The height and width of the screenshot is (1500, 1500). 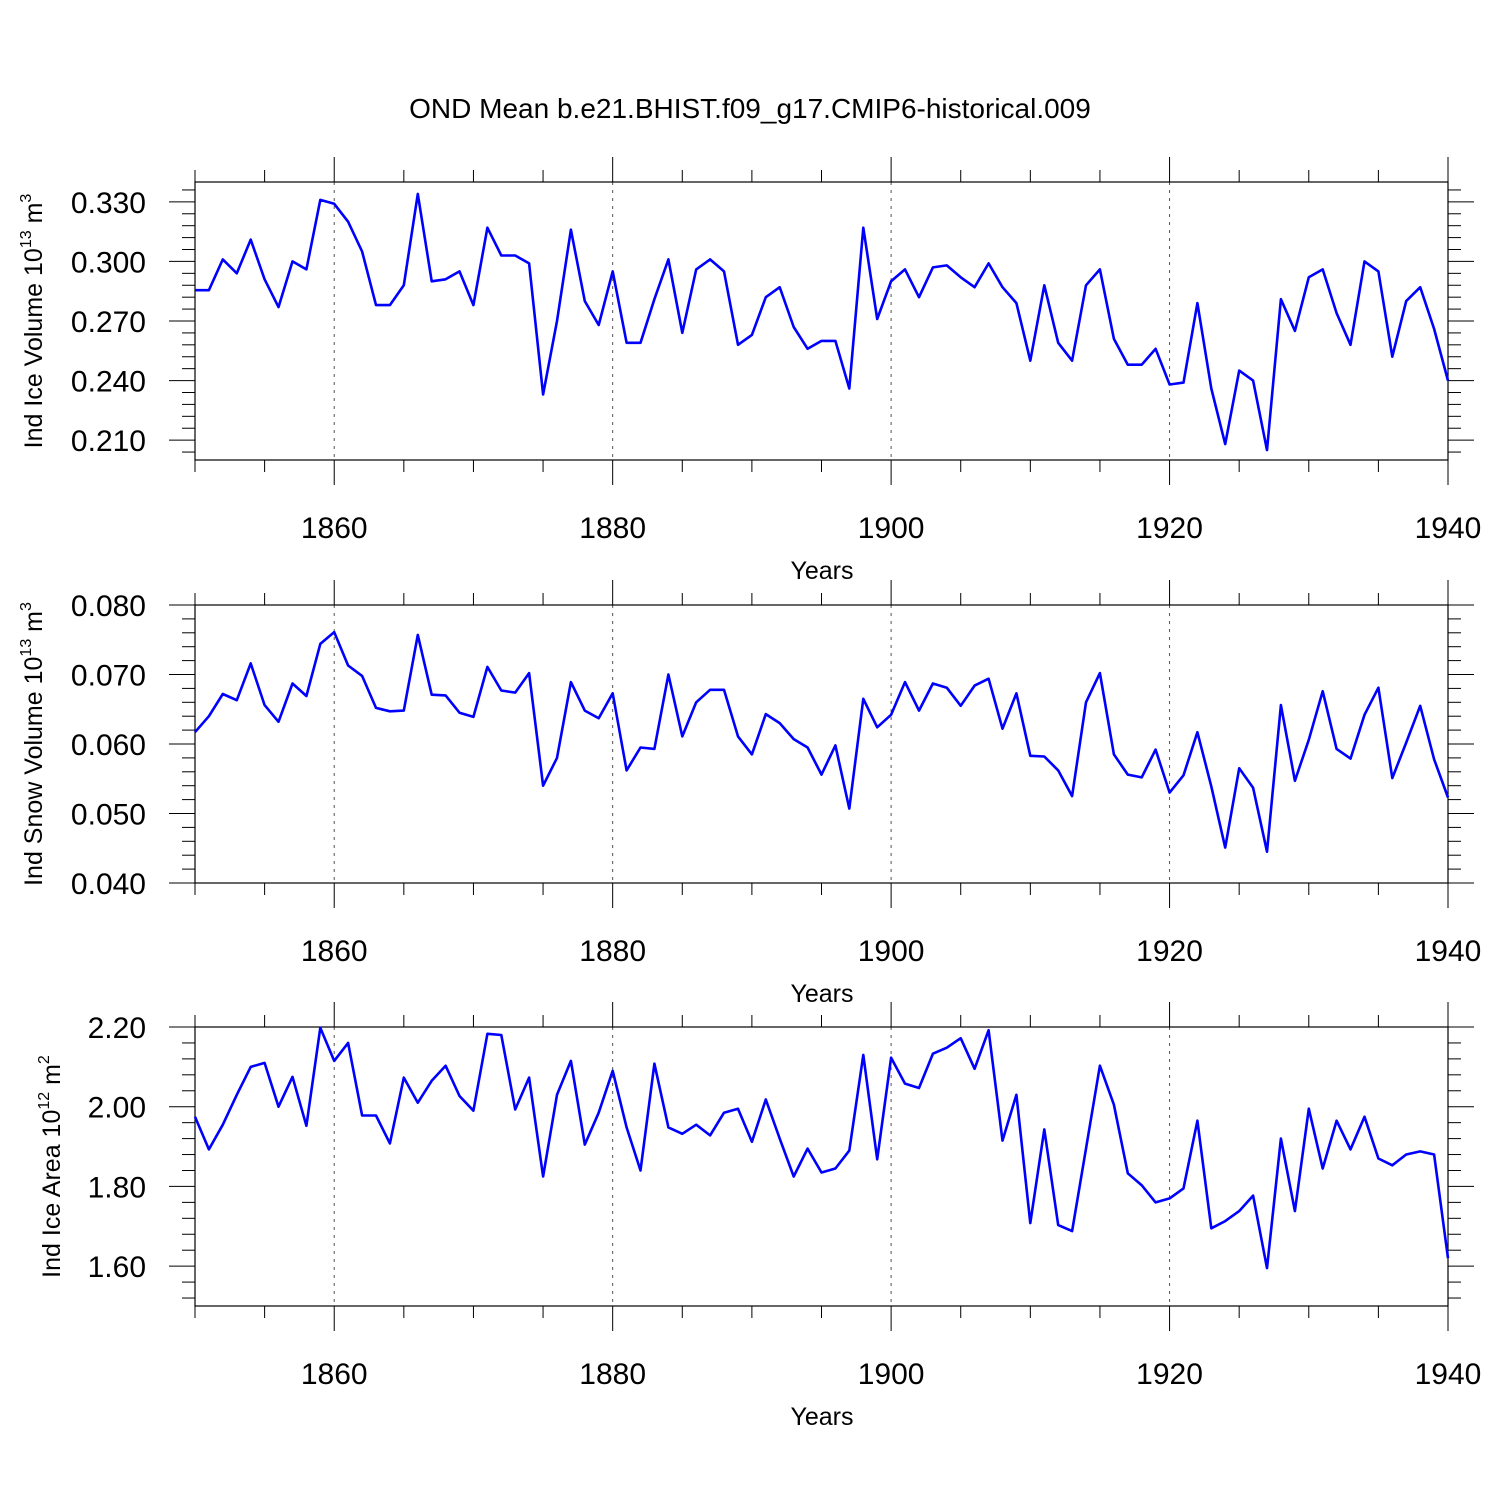 I want to click on y-tick-label: 0.330, so click(x=108, y=203).